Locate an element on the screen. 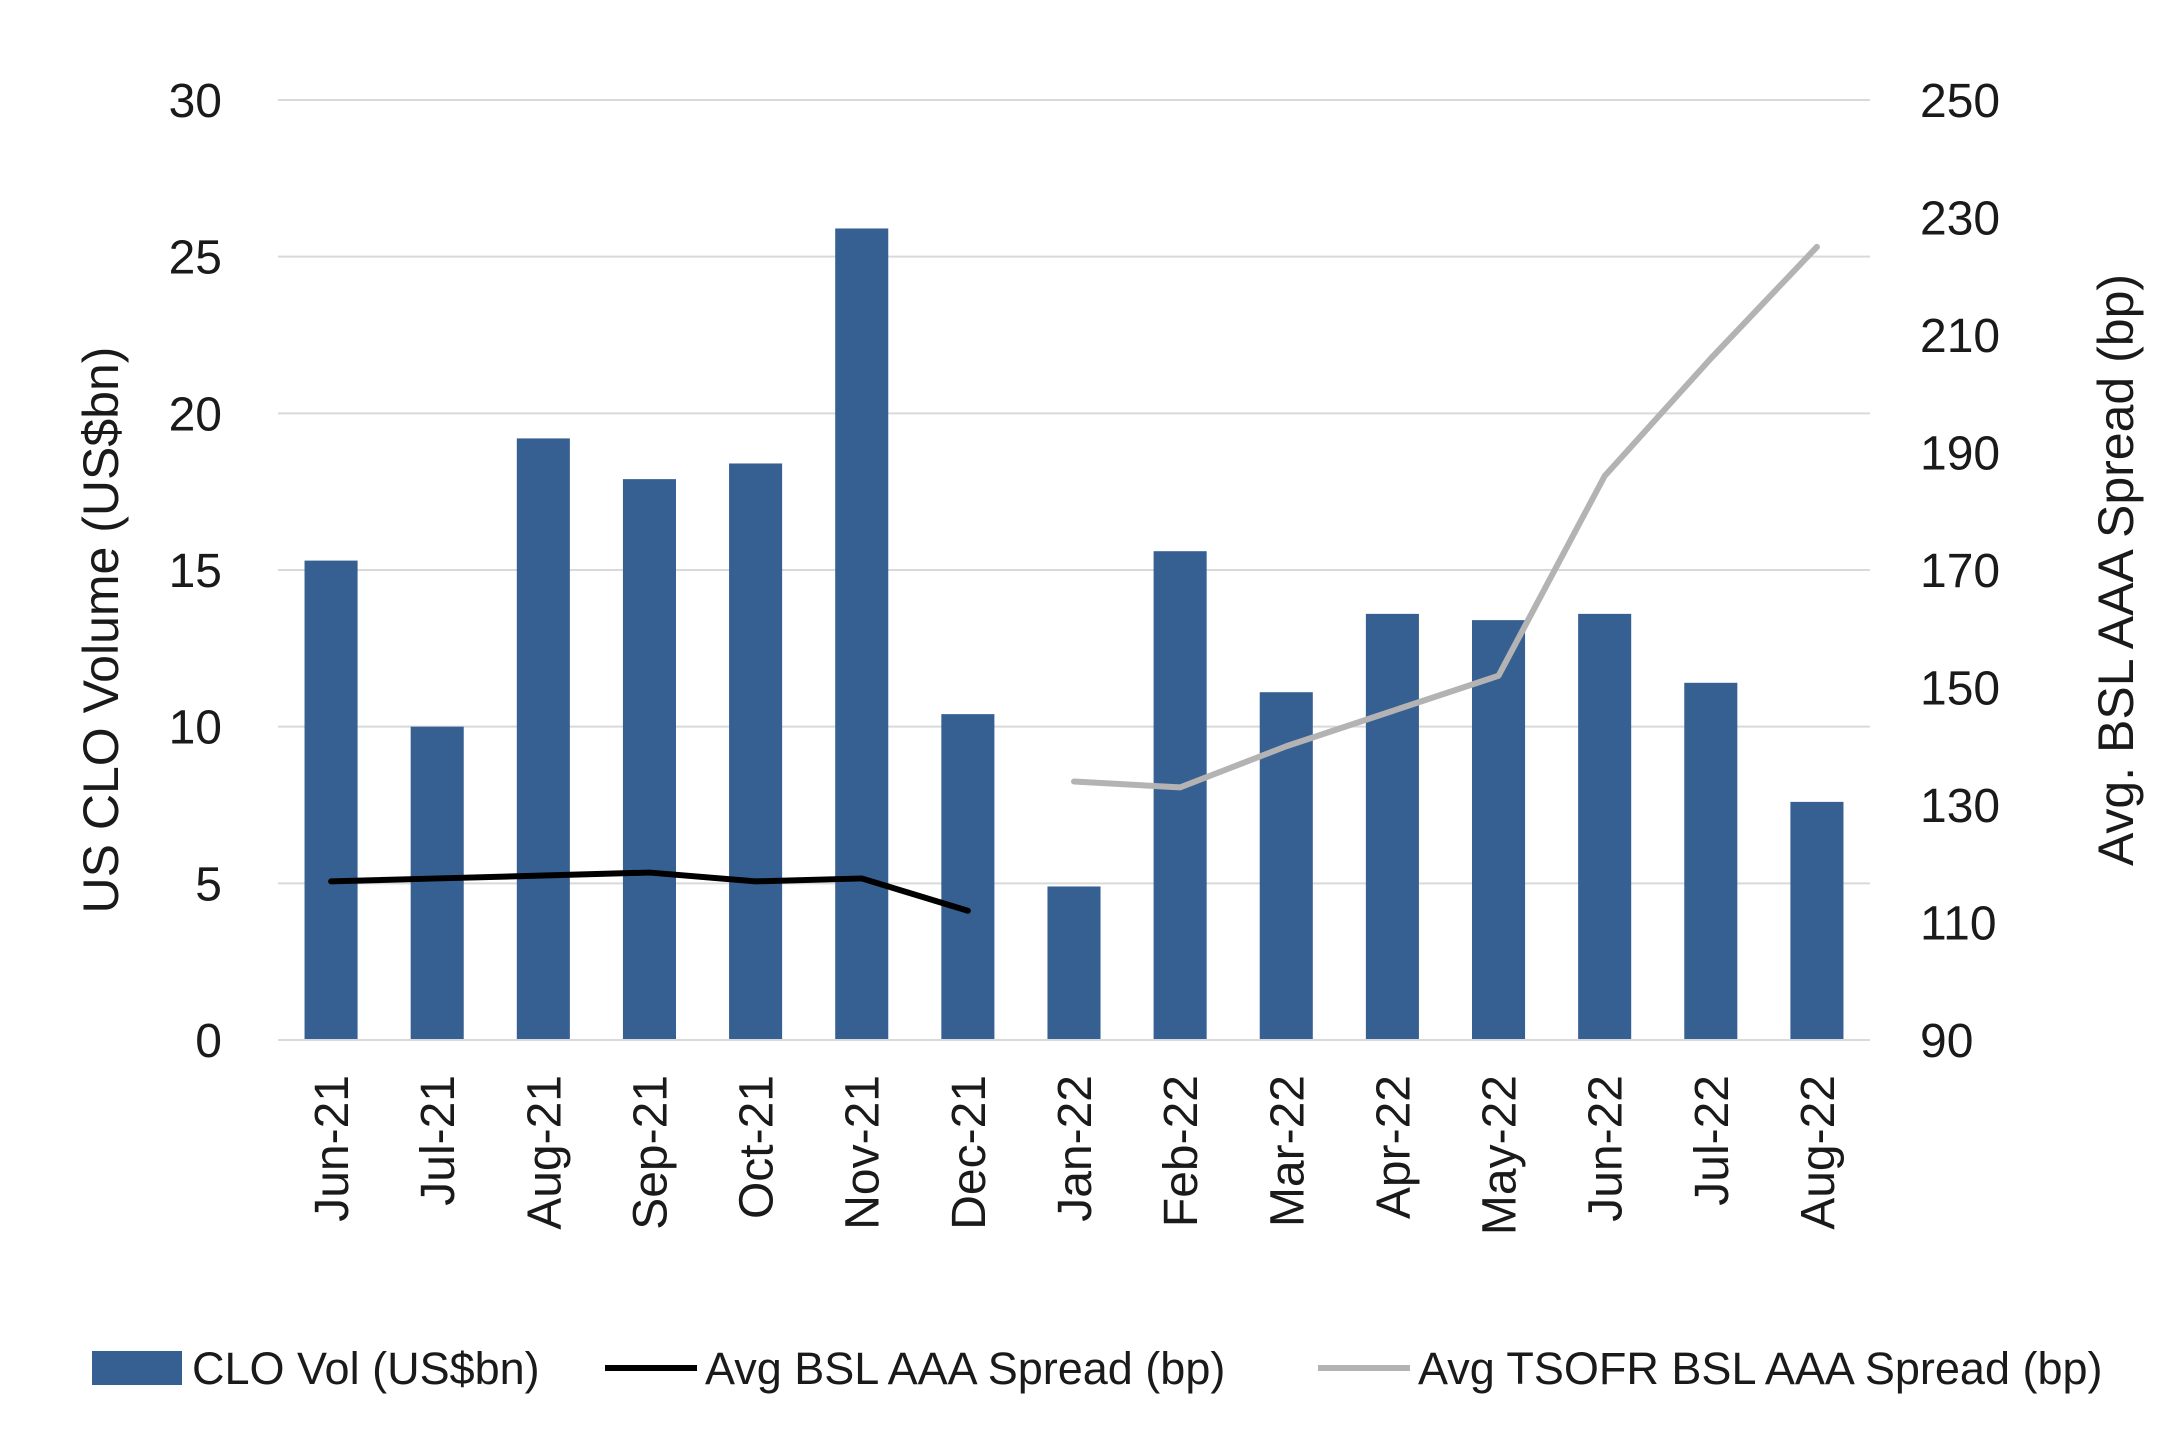 This screenshot has height=1430, width=2177. tsofr-spread-line is located at coordinates (1445, 517).